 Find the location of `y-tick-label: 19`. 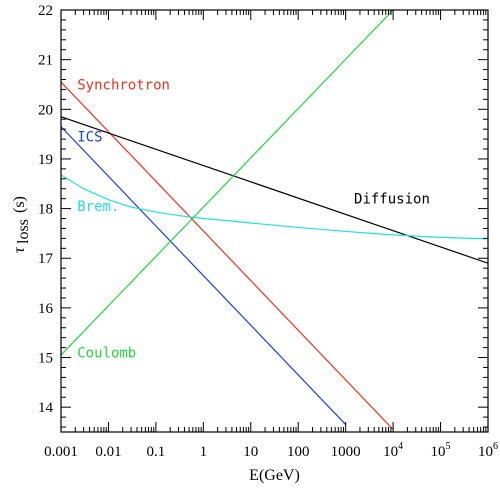

y-tick-label: 19 is located at coordinates (45, 160).